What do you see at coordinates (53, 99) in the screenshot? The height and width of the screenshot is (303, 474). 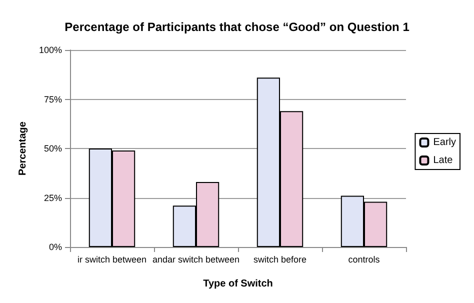 I see `y-tick-label: 75%` at bounding box center [53, 99].